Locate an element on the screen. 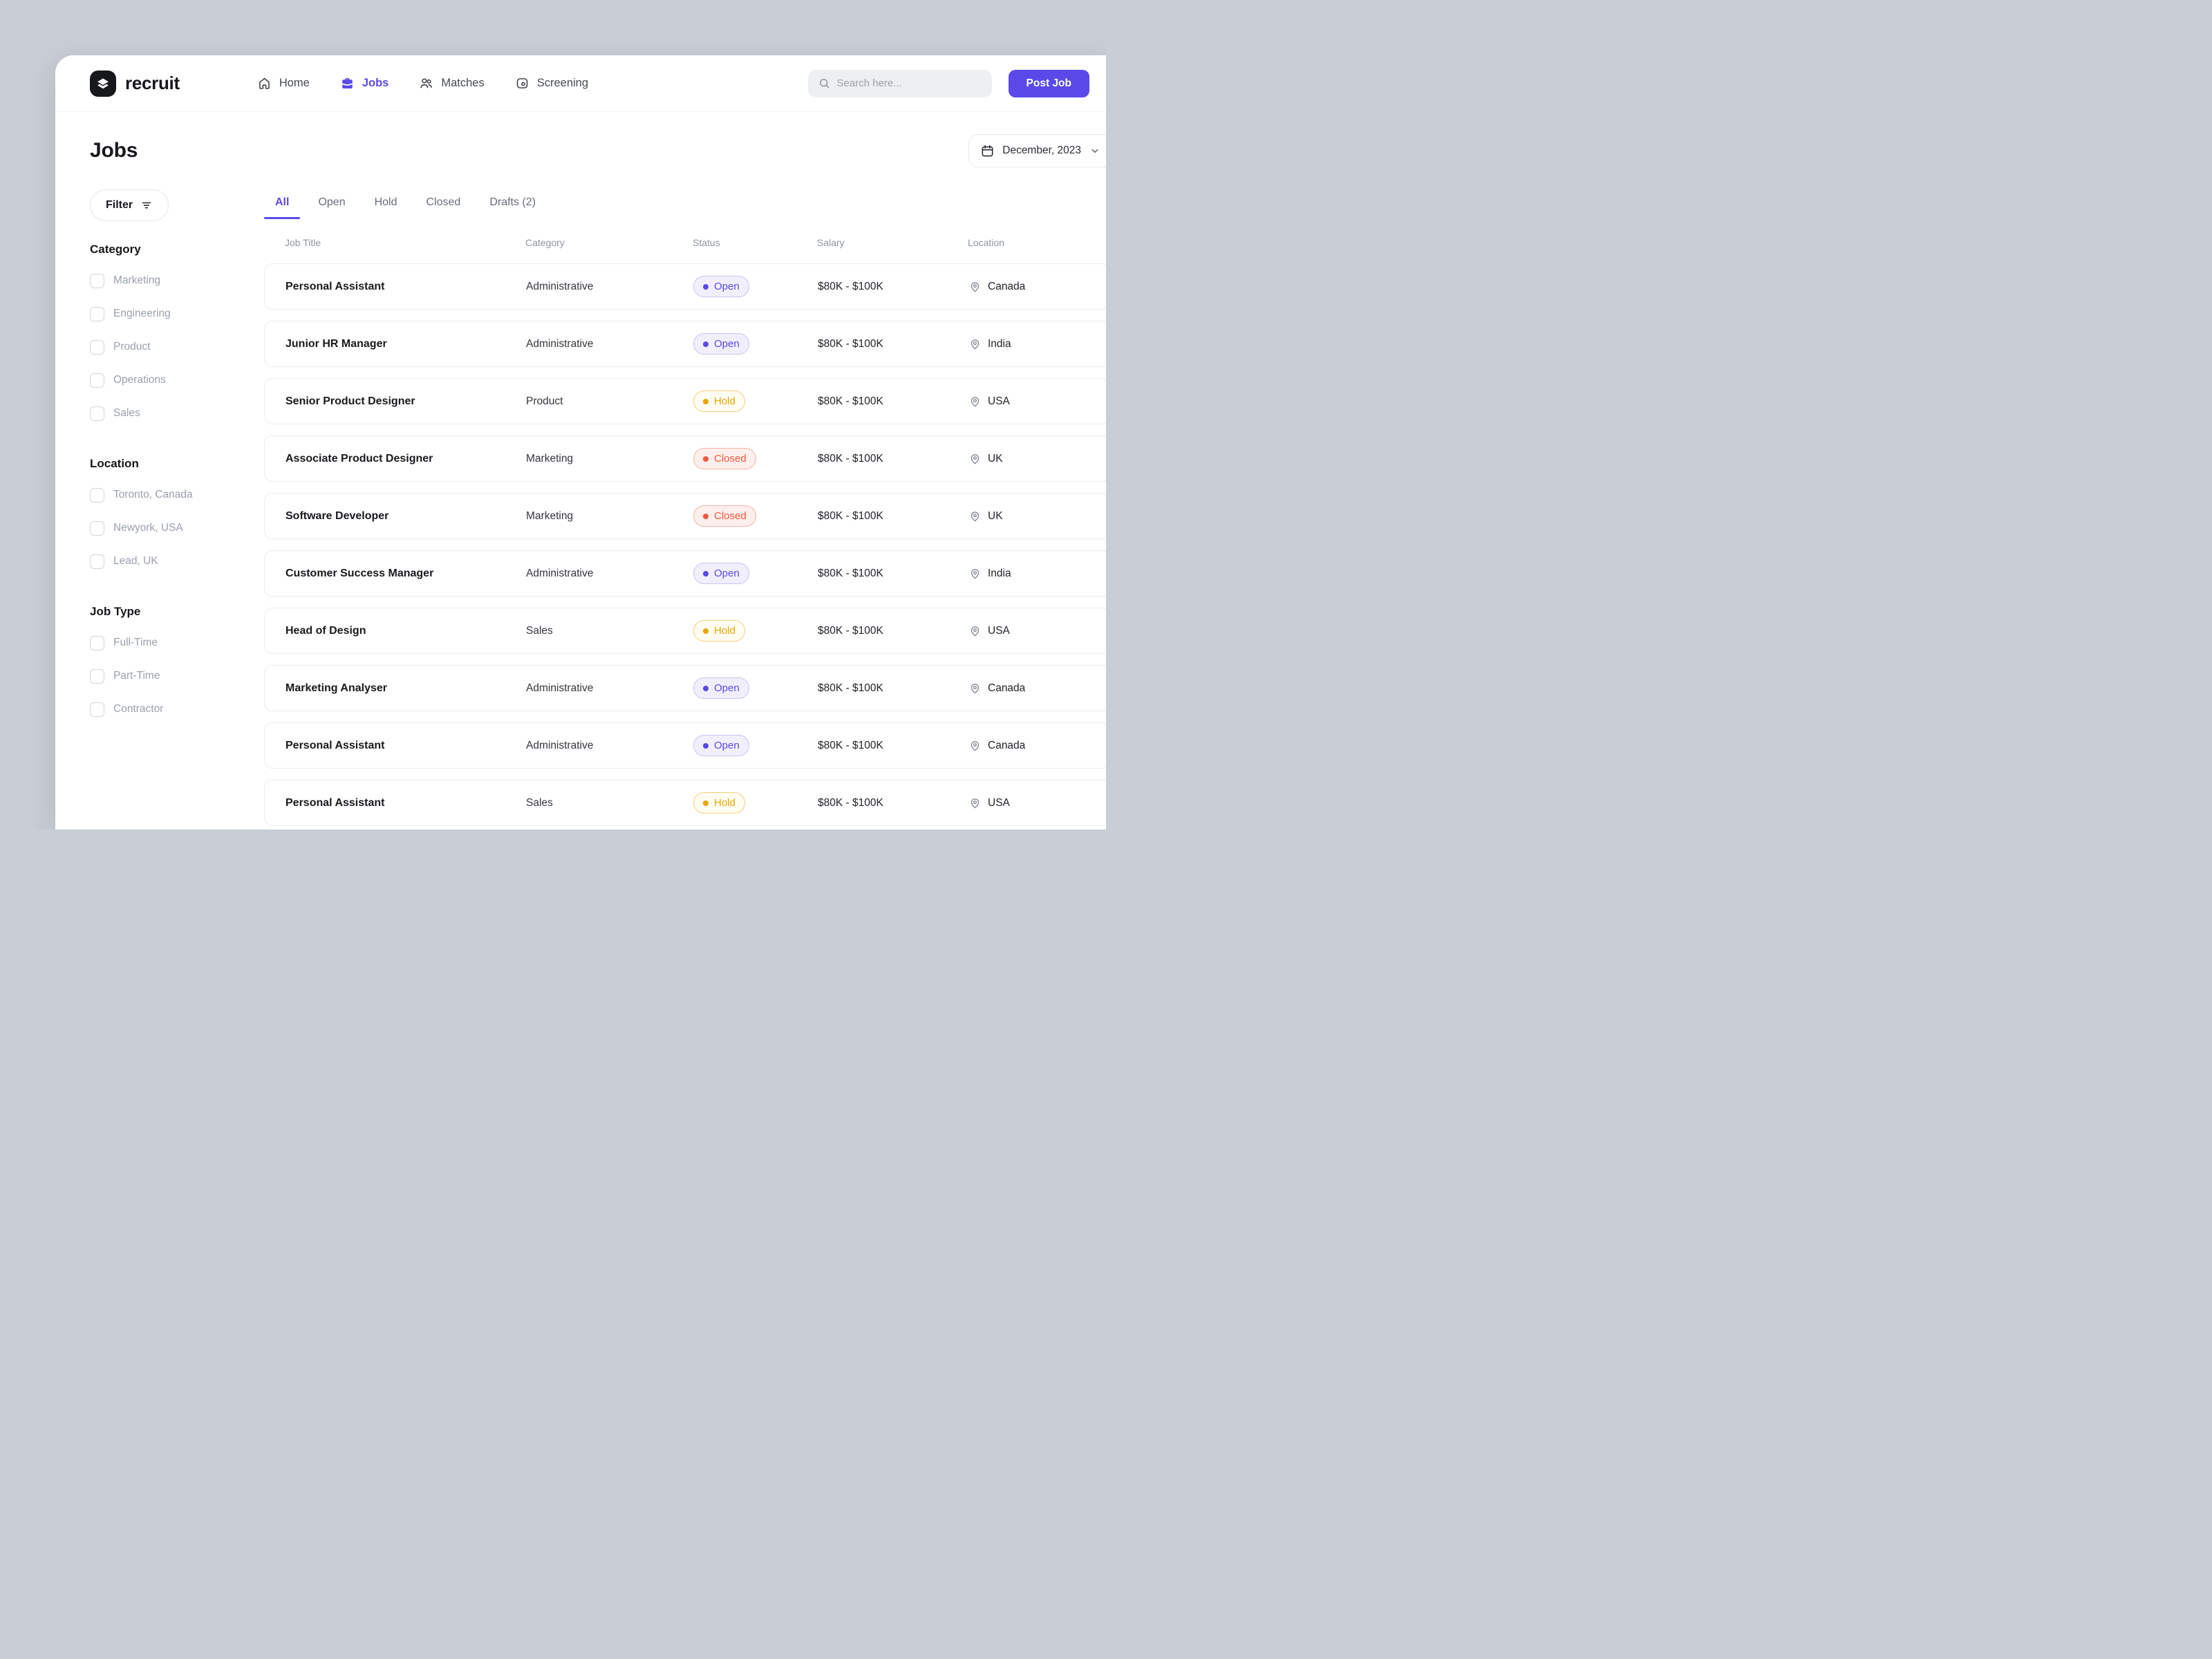  filter-options: Toronto, Canada Newyork, USA Lead, UK is located at coordinates (177, 528).